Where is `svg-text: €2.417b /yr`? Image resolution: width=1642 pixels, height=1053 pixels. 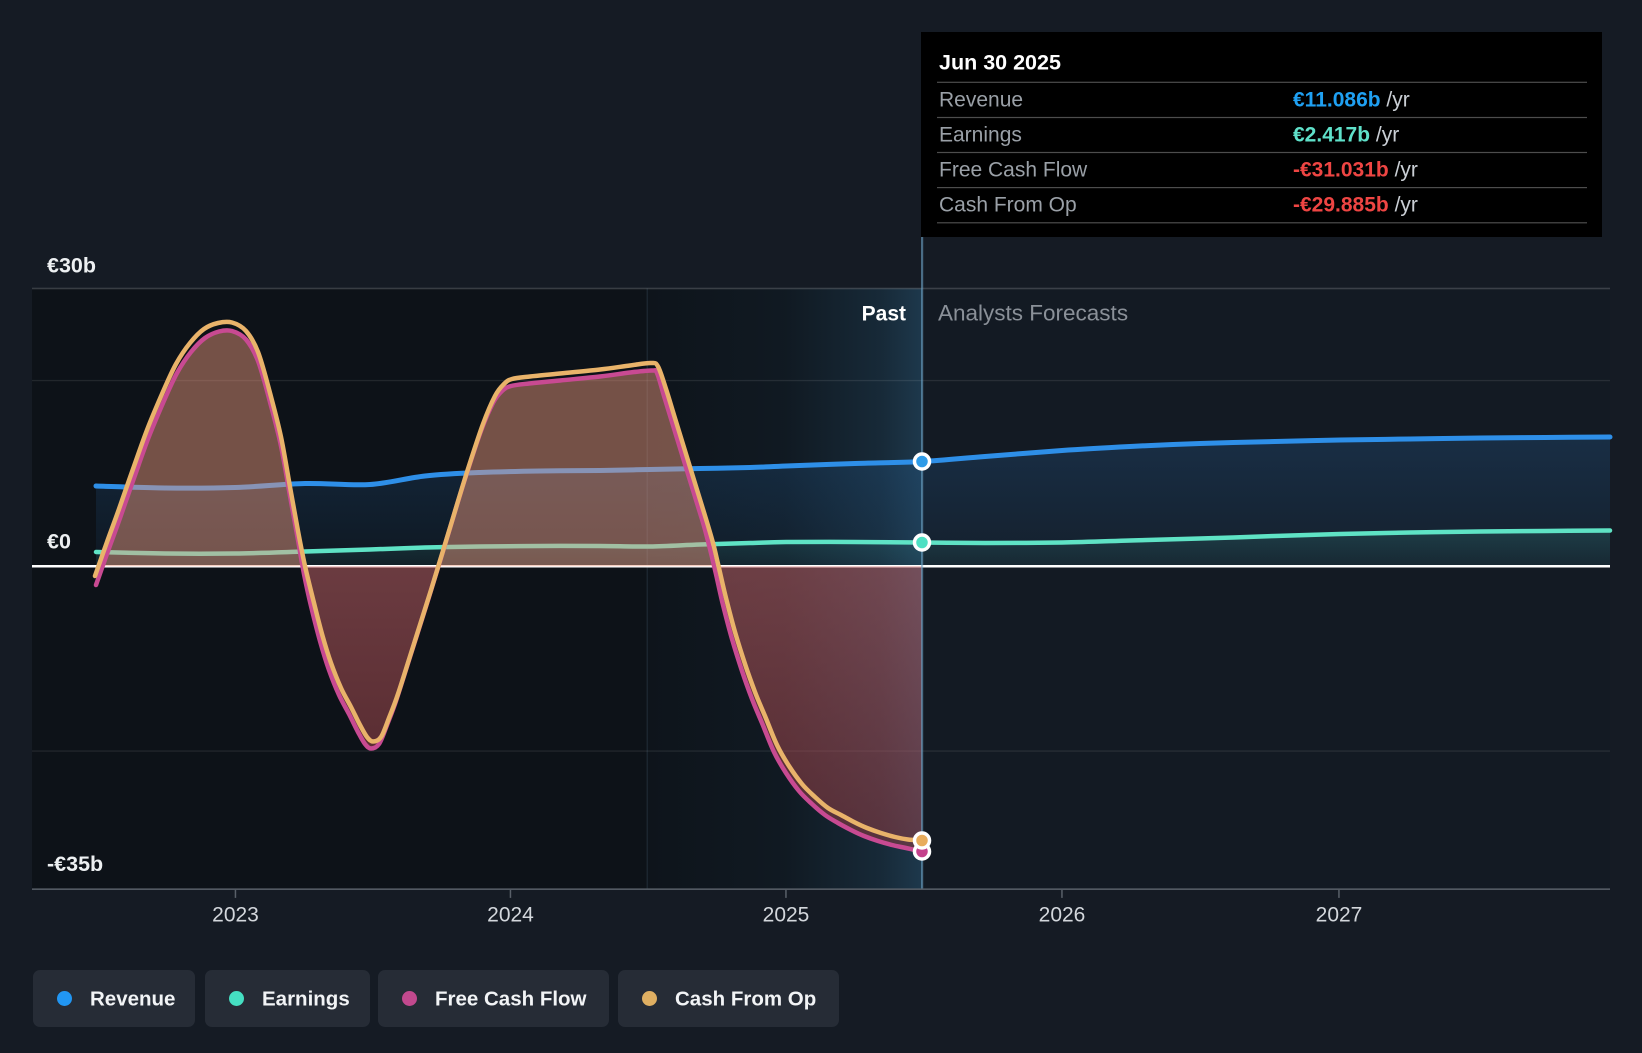
svg-text: €2.417b /yr is located at coordinates (1346, 135).